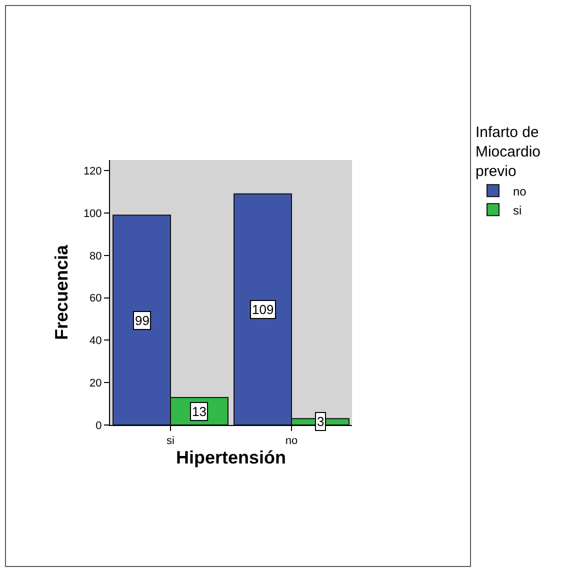 The image size is (568, 571). Describe the element at coordinates (520, 191) in the screenshot. I see `legend-label: no` at that location.